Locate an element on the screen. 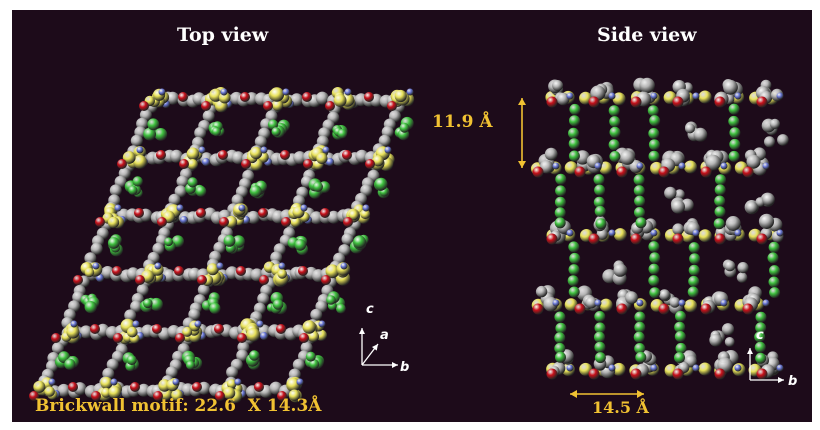 This screenshot has width=820, height=430. width-dimension-label: 14.5 Å is located at coordinates (620, 407).